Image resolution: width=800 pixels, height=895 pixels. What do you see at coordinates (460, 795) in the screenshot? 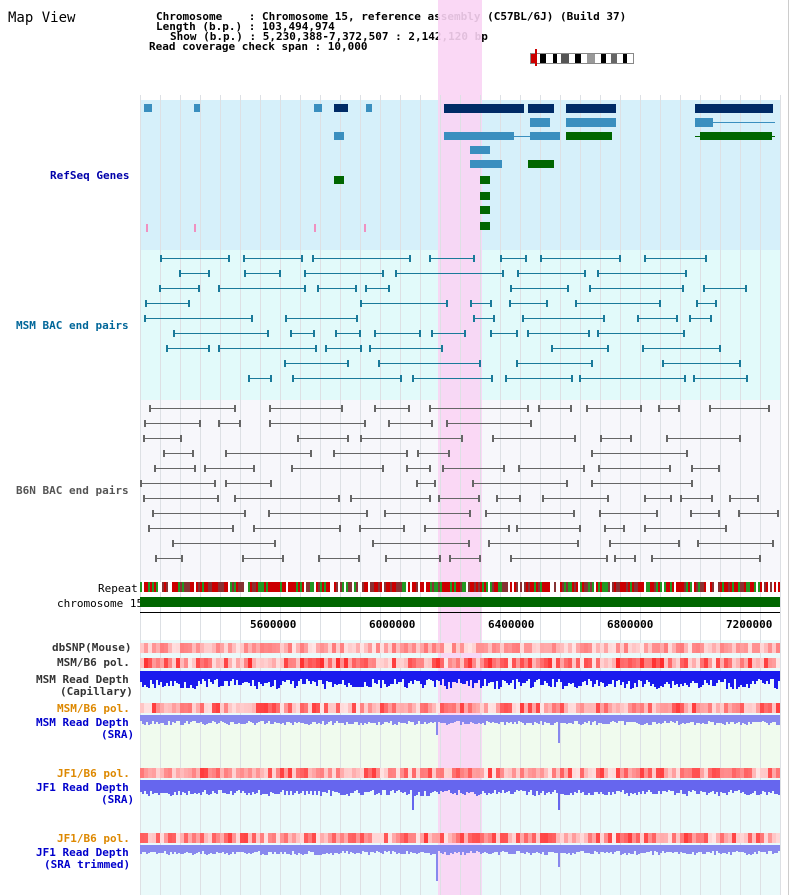
I see `jf1-depth-track` at bounding box center [460, 795].